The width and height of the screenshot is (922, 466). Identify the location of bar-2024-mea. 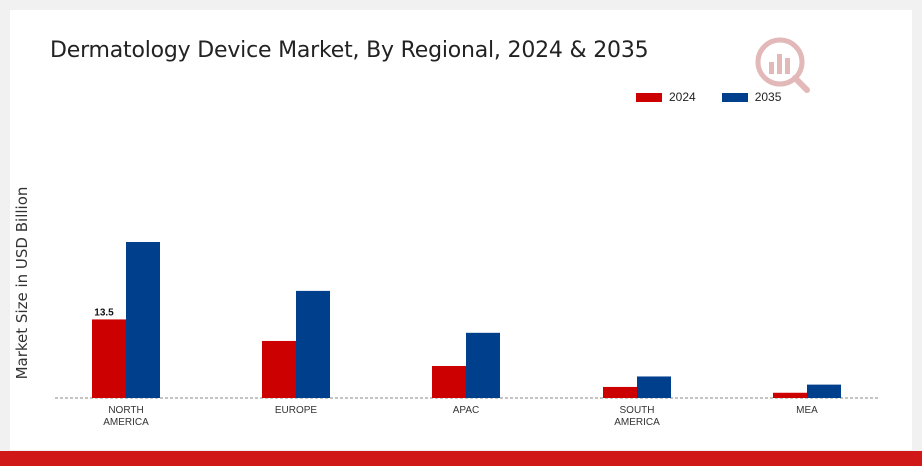
(790, 395).